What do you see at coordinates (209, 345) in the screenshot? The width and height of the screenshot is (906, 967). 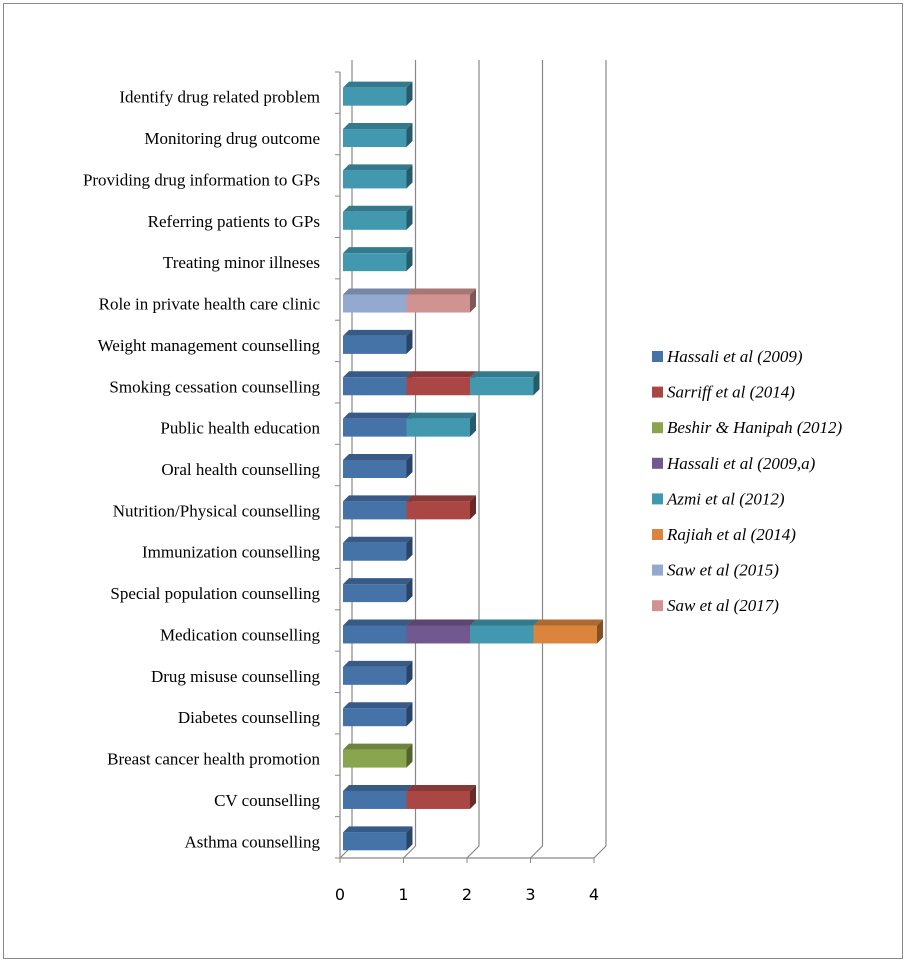 I see `category-label: Weight management counselling` at bounding box center [209, 345].